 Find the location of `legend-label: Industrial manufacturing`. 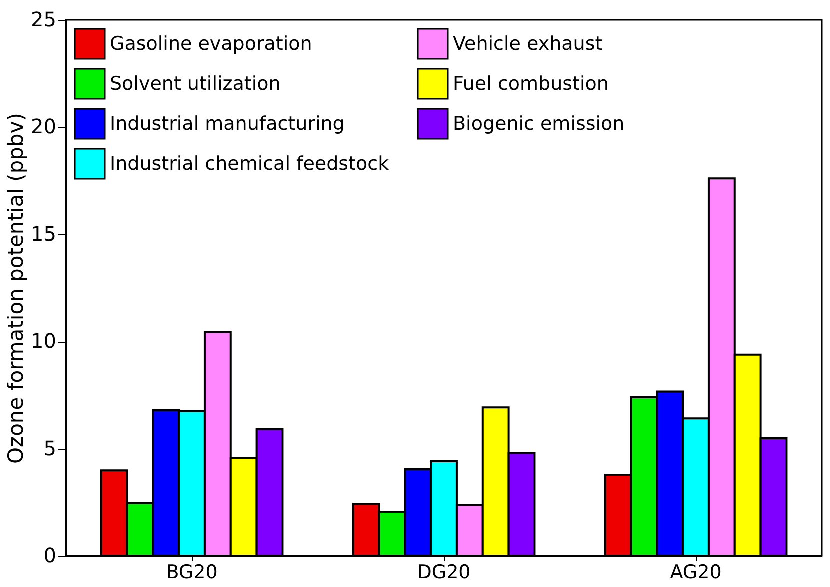

legend-label: Industrial manufacturing is located at coordinates (227, 124).